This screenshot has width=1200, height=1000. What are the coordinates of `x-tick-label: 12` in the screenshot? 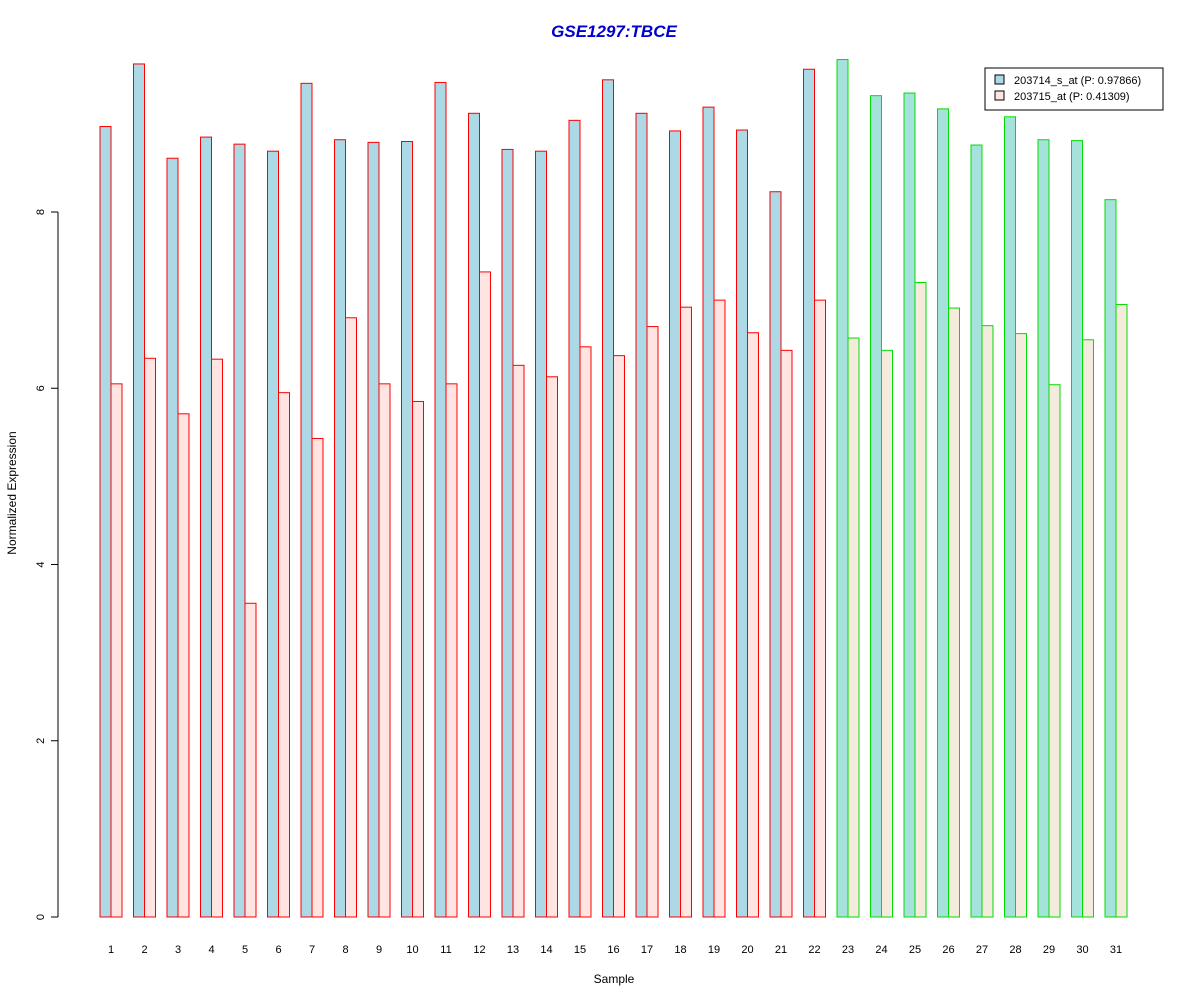 It's located at (479, 950).